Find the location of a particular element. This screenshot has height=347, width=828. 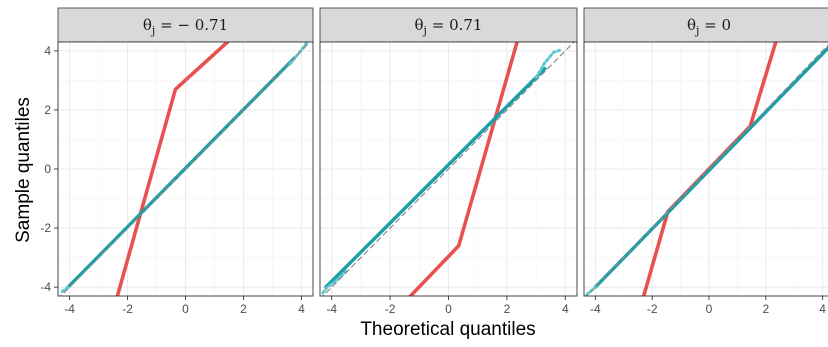

y-tick-label: 0 is located at coordinates (47, 169).